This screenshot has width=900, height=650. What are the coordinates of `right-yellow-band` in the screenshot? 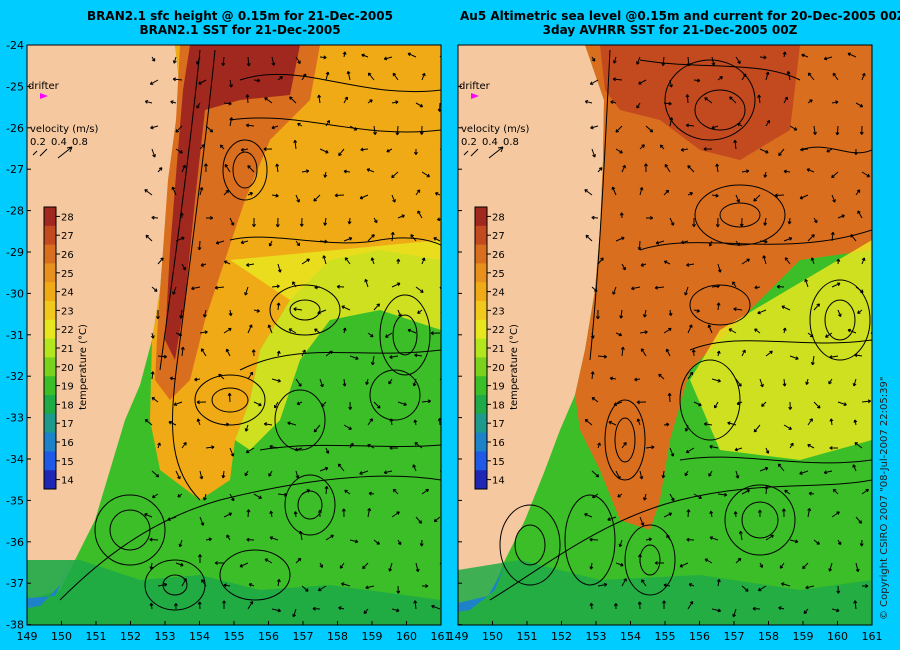 It's located at (781, 350).